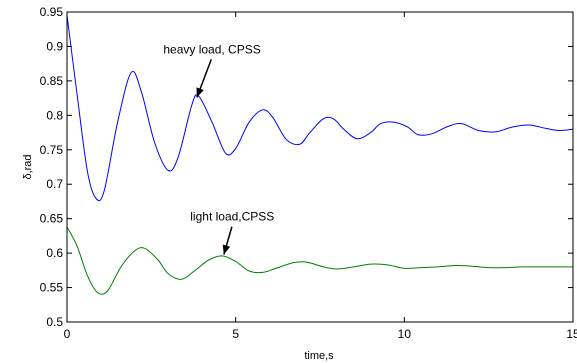 The image size is (577, 363). What do you see at coordinates (54, 184) in the screenshot?
I see `y-tick-label: 0.7` at bounding box center [54, 184].